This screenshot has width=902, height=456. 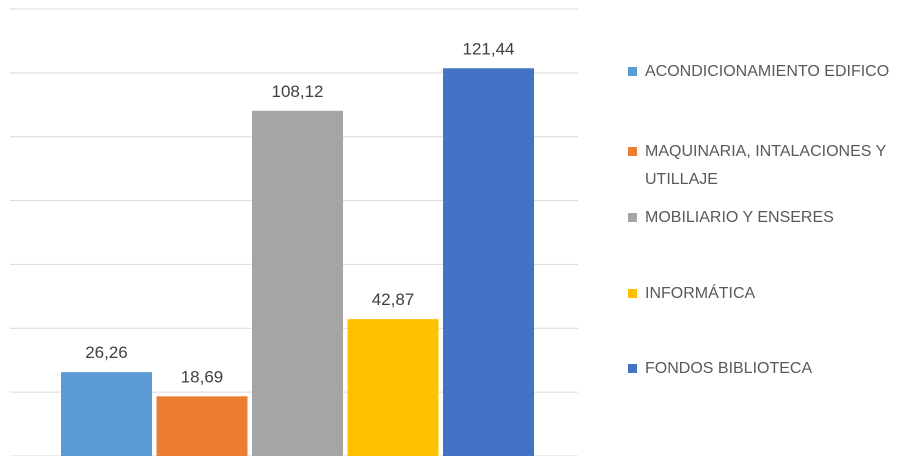 I want to click on legend-label: ACONDICIONAMIENTO EDIFICO, so click(x=767, y=71).